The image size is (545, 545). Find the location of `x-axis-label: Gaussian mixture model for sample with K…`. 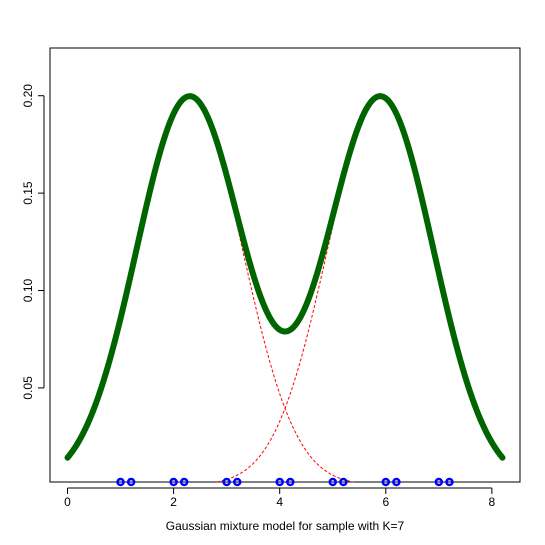

x-axis-label: Gaussian mixture model for sample with K… is located at coordinates (285, 526).